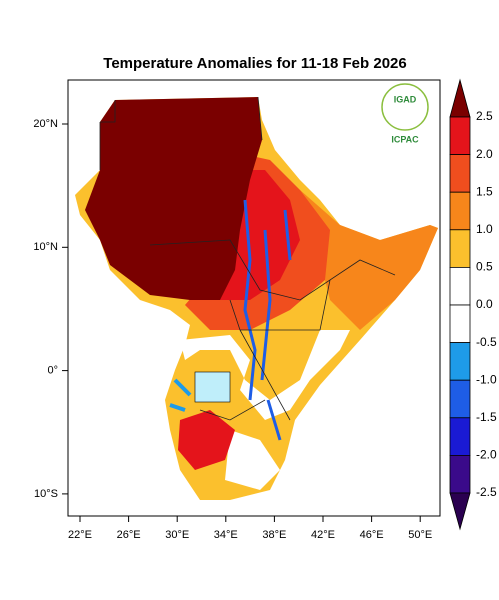 Image resolution: width=499 pixels, height=600 pixels. Describe the element at coordinates (267, 320) in the screenshot. I see `cool-rift-streaks` at that location.